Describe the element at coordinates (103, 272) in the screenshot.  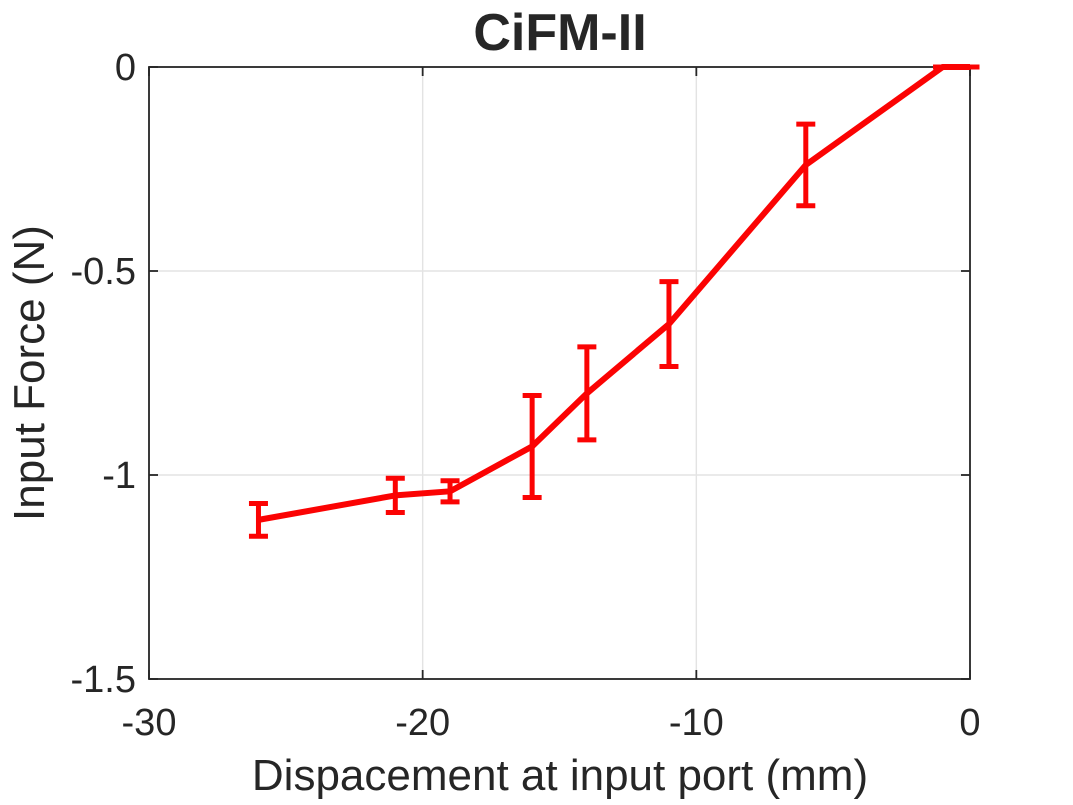
I see `y-tick-label: -0.5` at that location.